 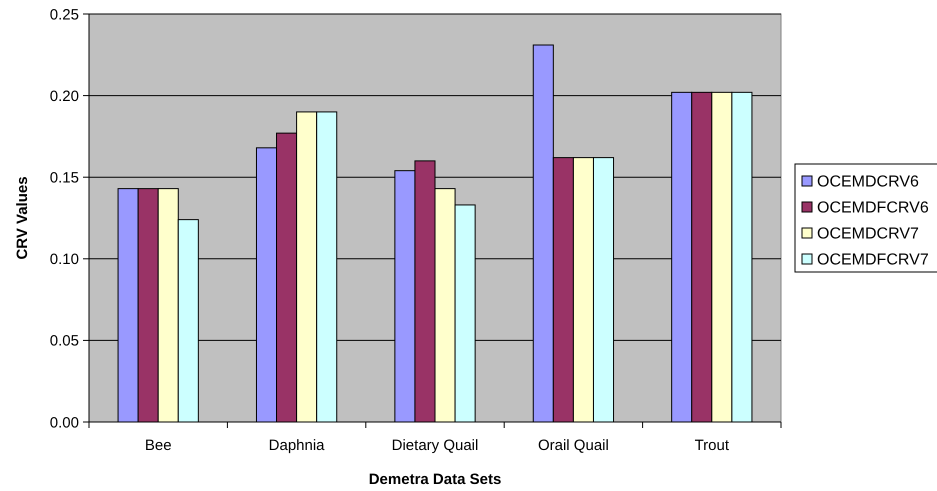 What do you see at coordinates (868, 234) in the screenshot?
I see `legend-label: OCEMDCRV7` at bounding box center [868, 234].